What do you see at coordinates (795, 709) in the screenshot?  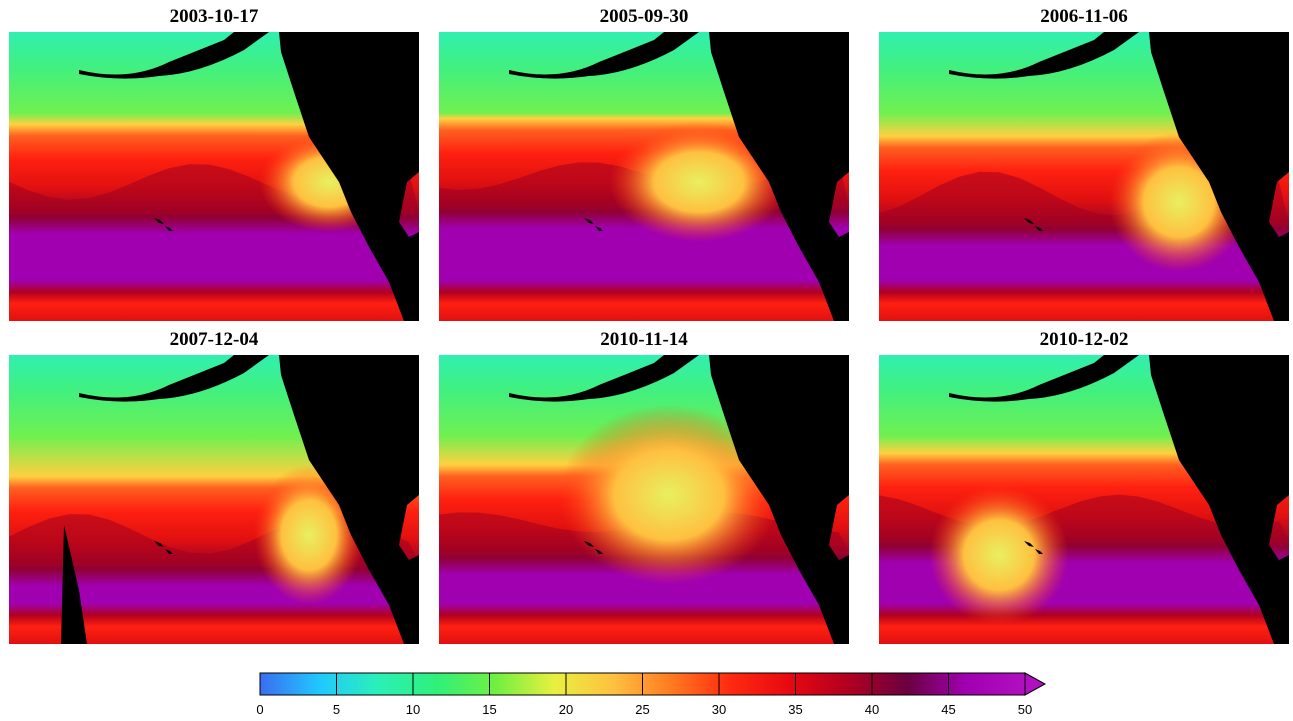 I see `colorbar-tick-label: 35` at bounding box center [795, 709].